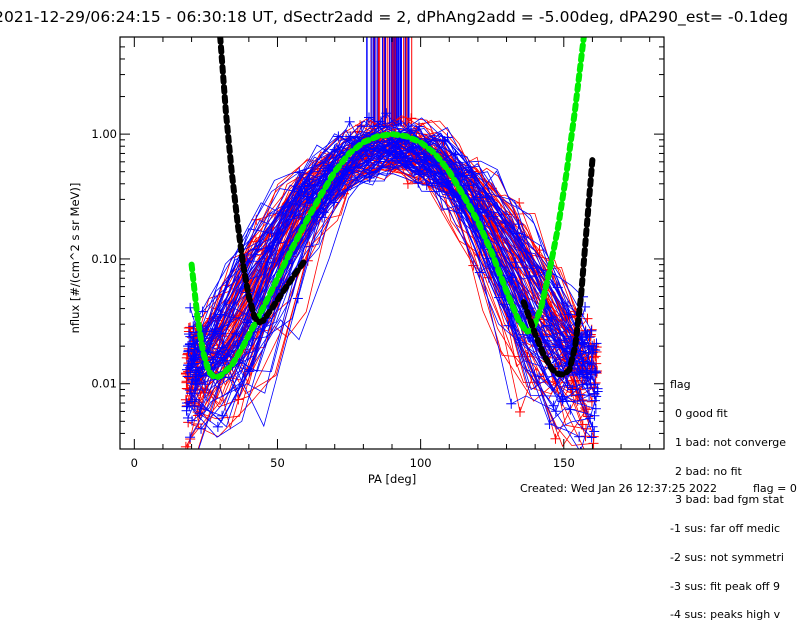 The image size is (800, 630). What do you see at coordinates (708, 471) in the screenshot?
I see `legend-entry: 2 bad: no fit` at bounding box center [708, 471].